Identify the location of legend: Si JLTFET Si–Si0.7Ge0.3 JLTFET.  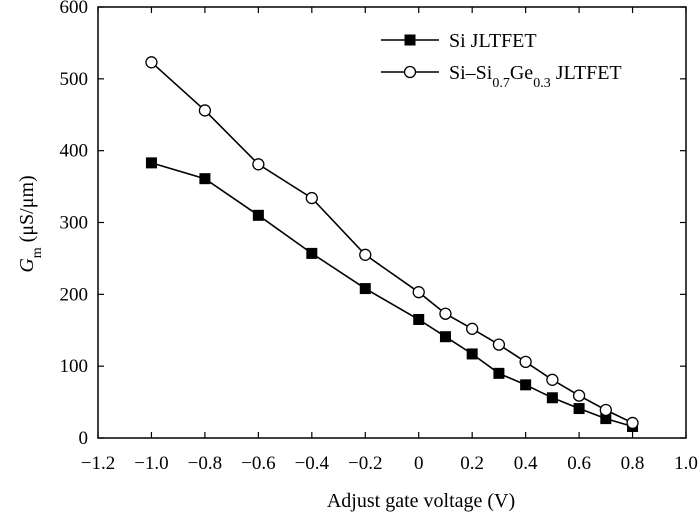
(501, 60).